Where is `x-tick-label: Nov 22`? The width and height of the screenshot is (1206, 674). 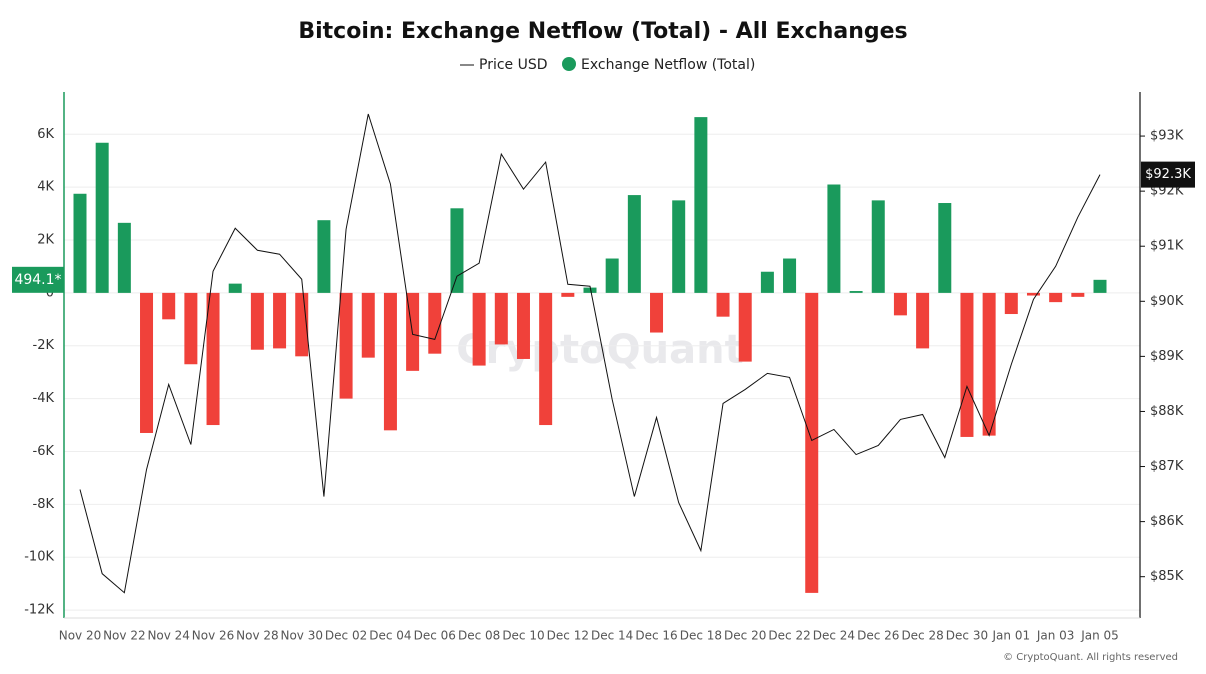 x-tick-label: Nov 22 is located at coordinates (124, 636).